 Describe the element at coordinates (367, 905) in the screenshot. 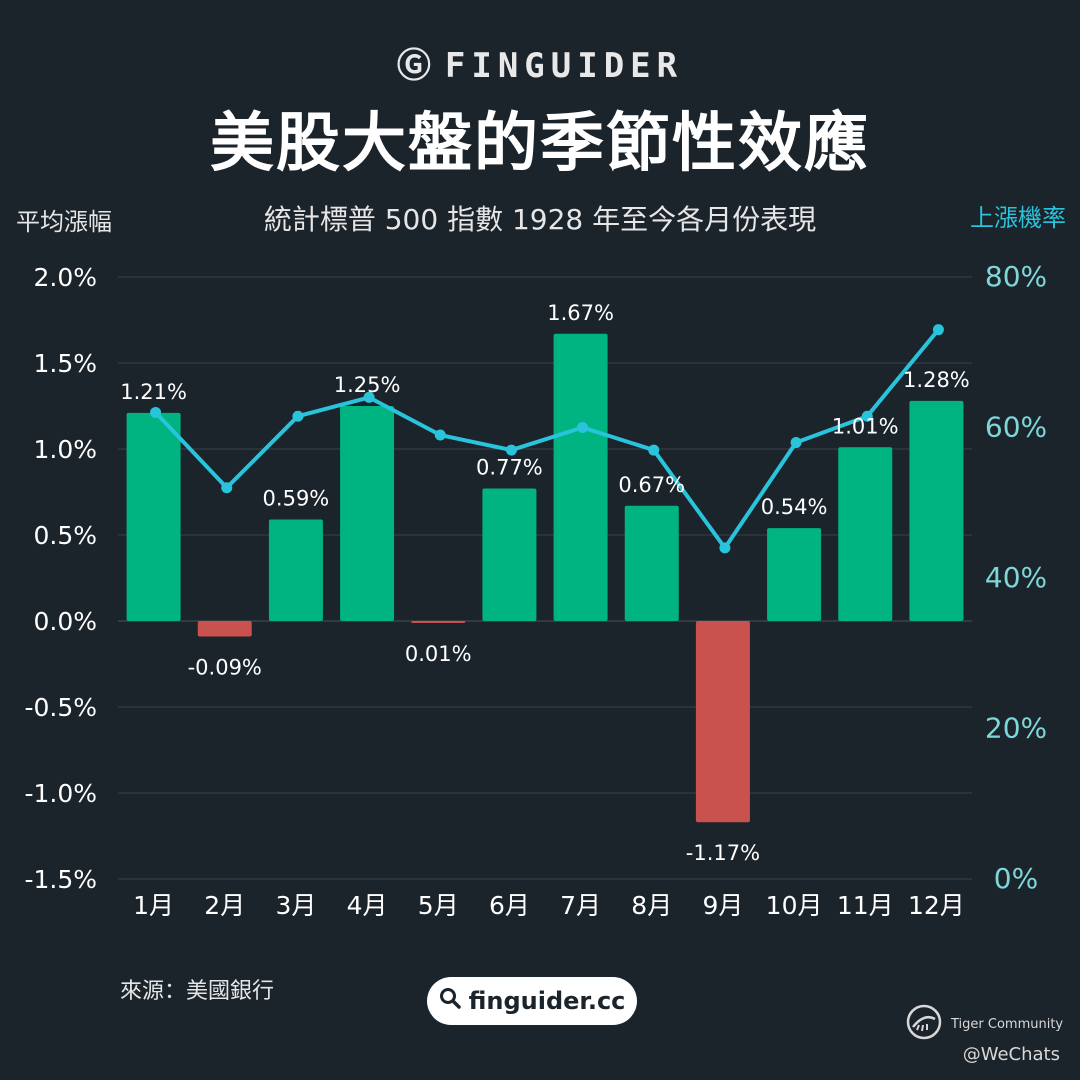

I see `x-tick-label: 4月` at that location.